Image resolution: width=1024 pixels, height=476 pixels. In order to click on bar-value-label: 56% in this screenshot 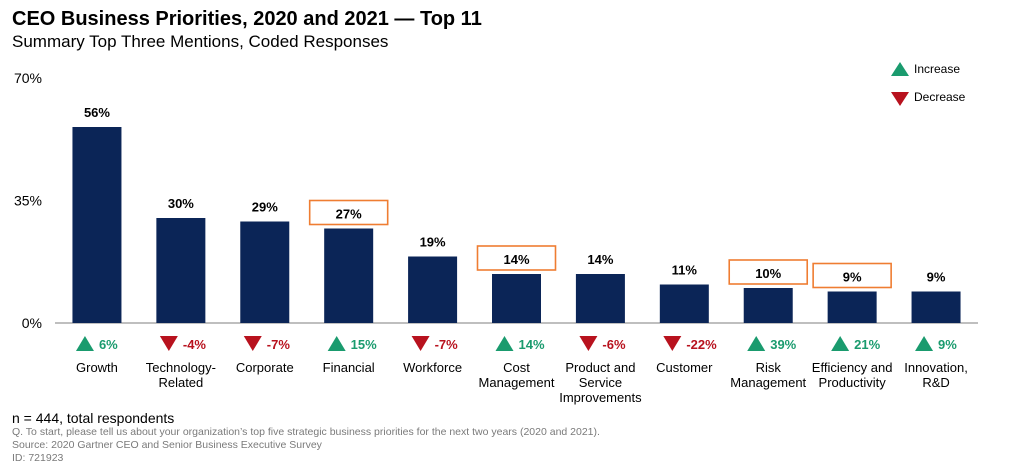, I will do `click(97, 112)`.